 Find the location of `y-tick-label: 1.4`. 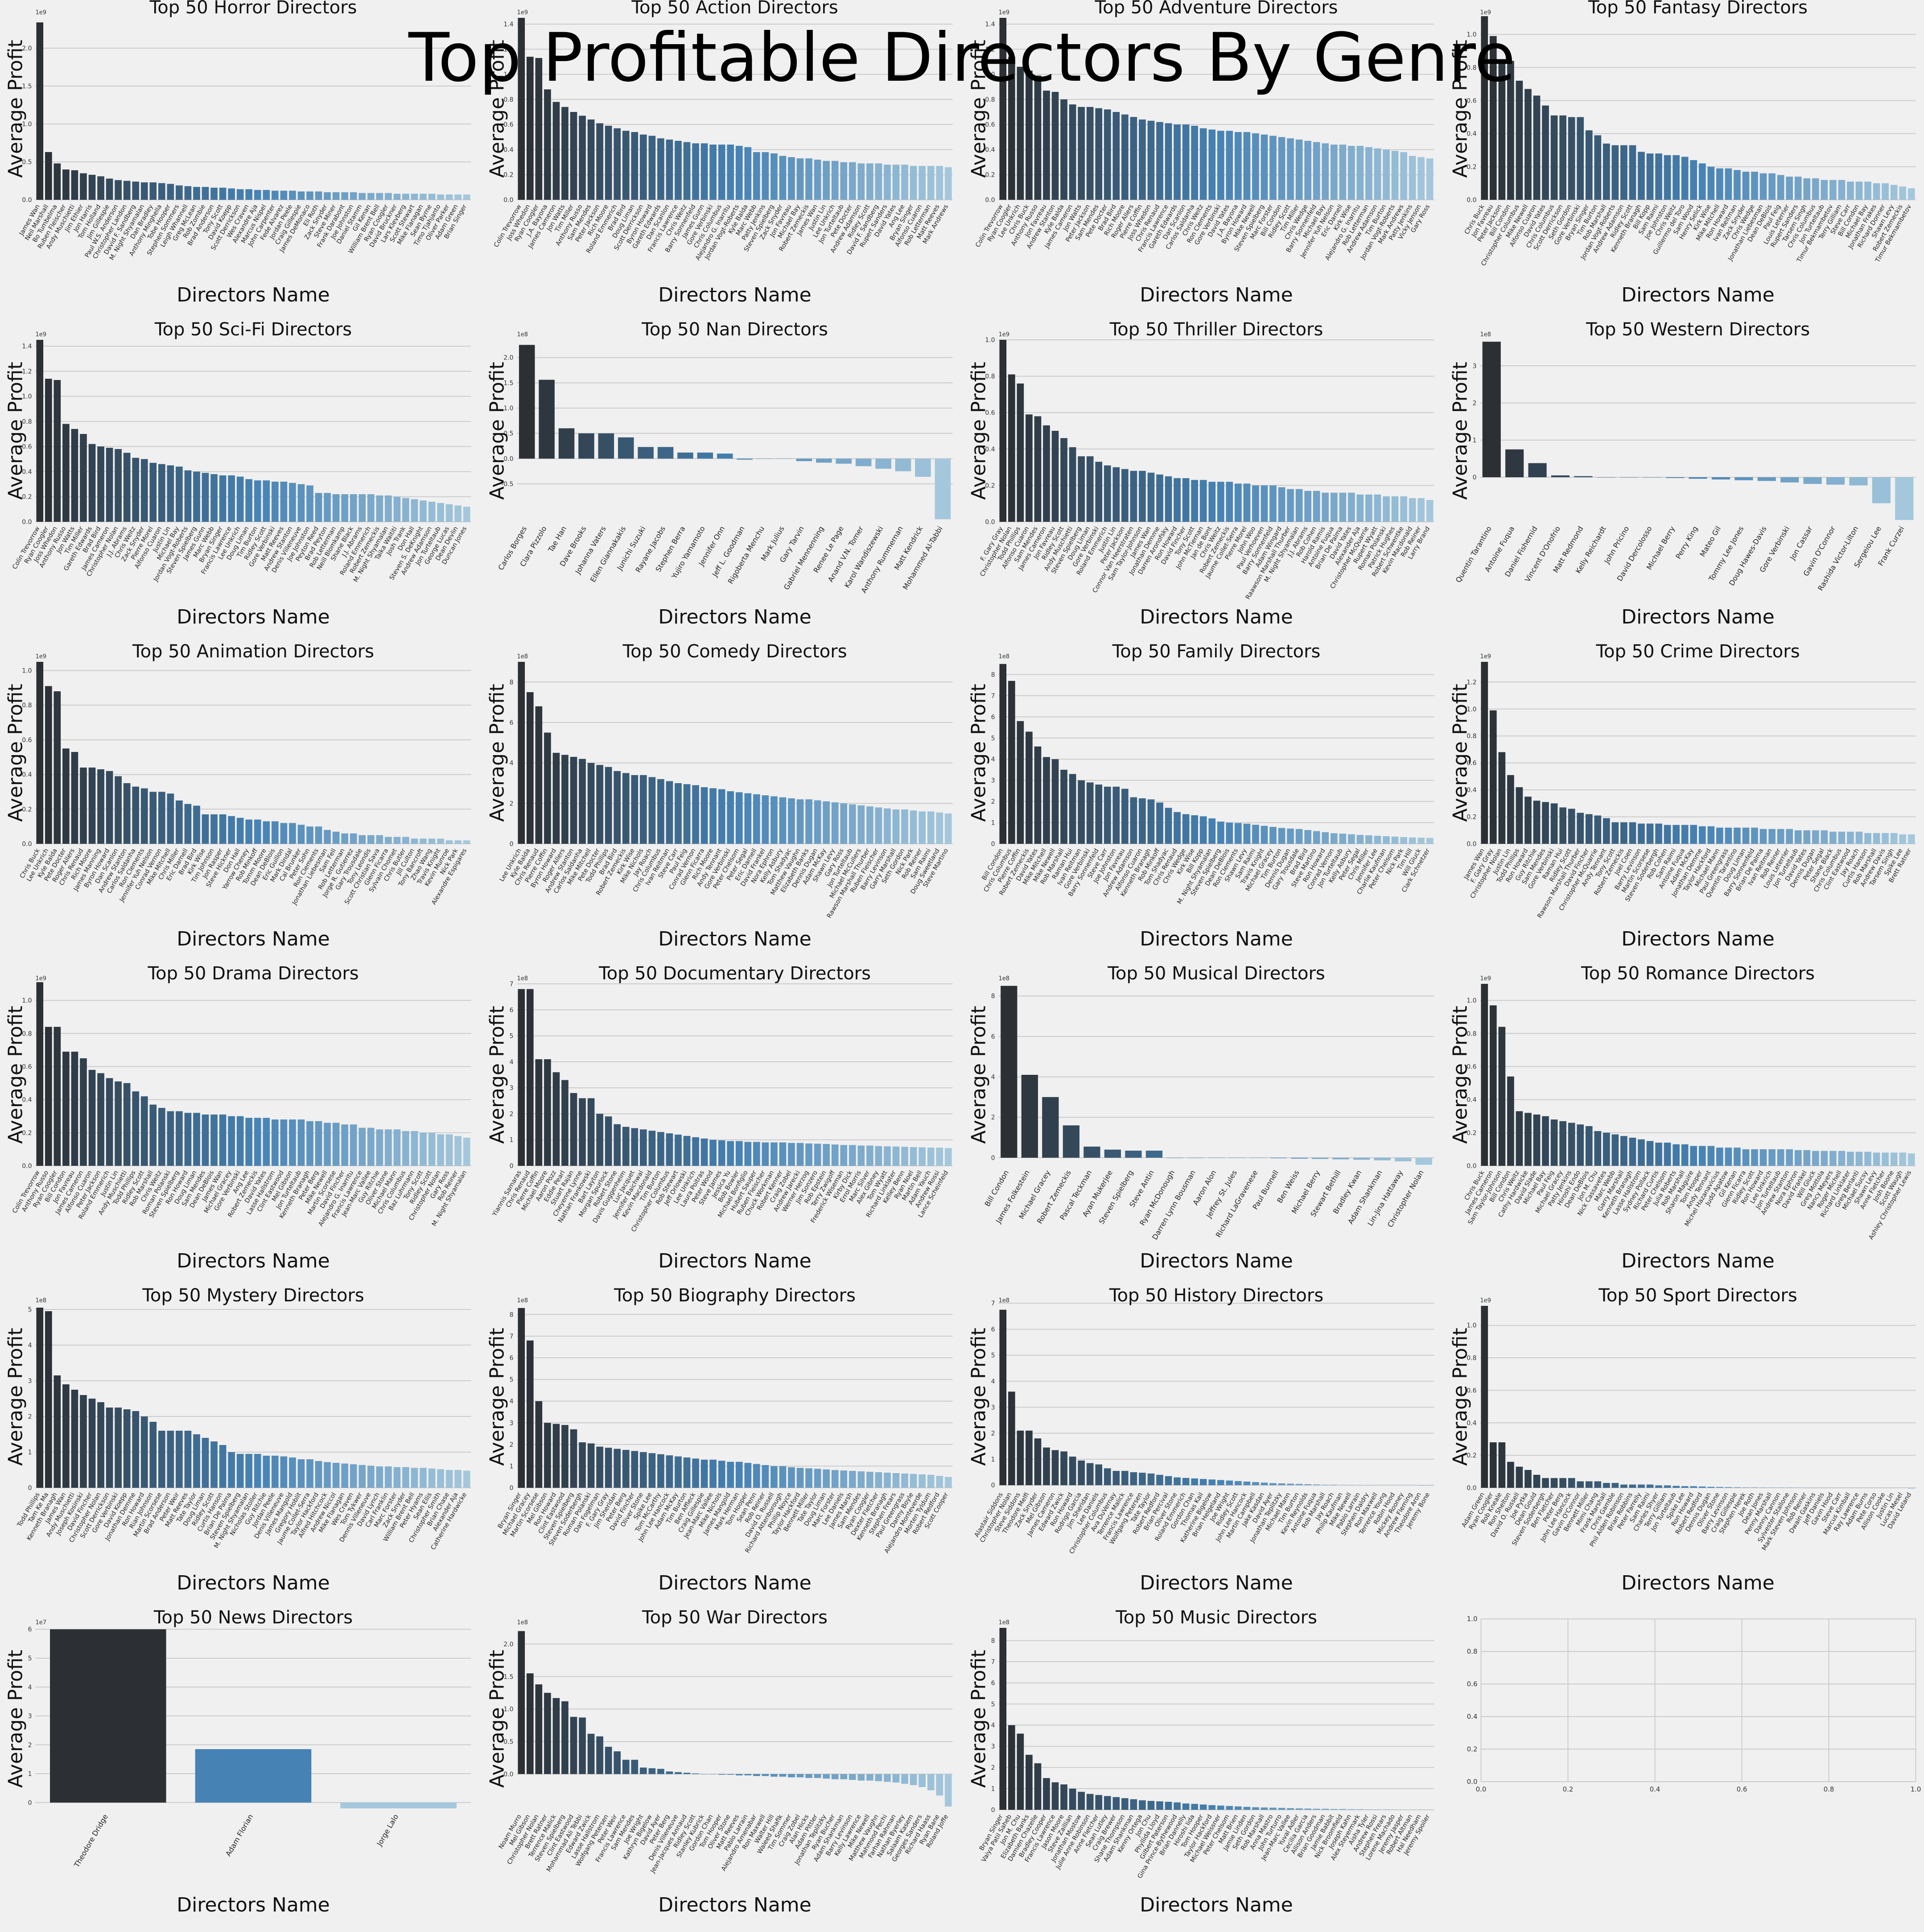

y-tick-label: 1.4 is located at coordinates (990, 25).